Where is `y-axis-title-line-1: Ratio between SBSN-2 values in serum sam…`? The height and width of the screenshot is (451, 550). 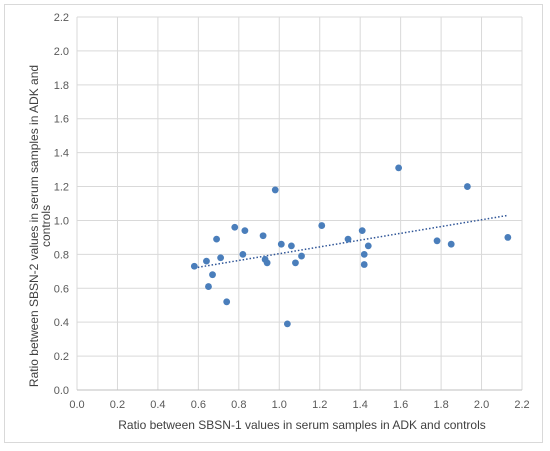 y-axis-title-line-1: Ratio between SBSN-2 values in serum sam… is located at coordinates (34, 226).